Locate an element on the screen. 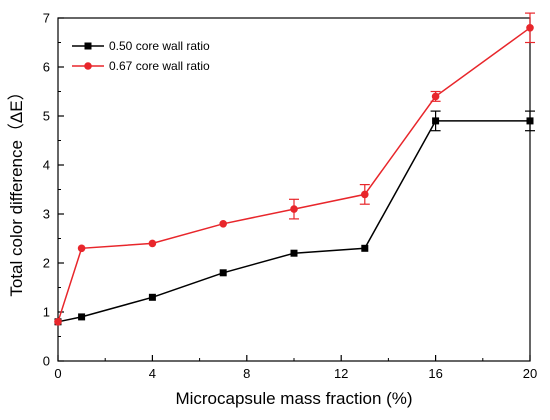  legend-label-0: 0.50 core wall ratio is located at coordinates (159, 46).